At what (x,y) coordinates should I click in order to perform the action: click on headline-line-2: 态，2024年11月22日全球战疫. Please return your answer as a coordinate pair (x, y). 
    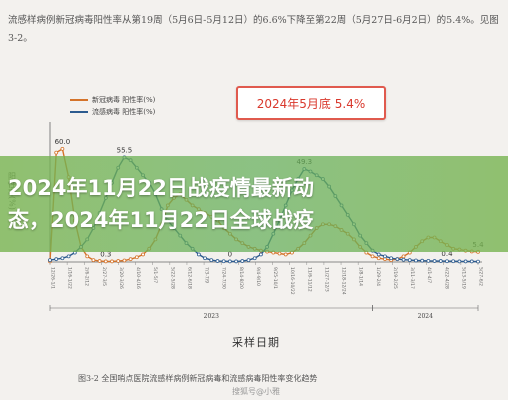
    Looking at the image, I should click on (161, 220).